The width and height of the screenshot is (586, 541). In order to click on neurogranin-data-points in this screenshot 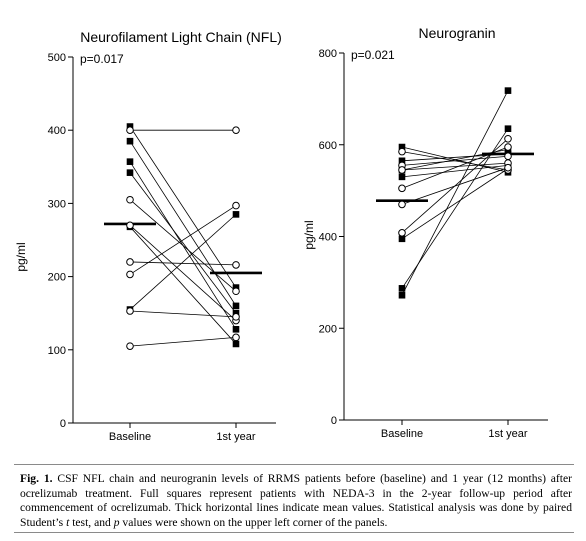, I will do `click(455, 193)`.